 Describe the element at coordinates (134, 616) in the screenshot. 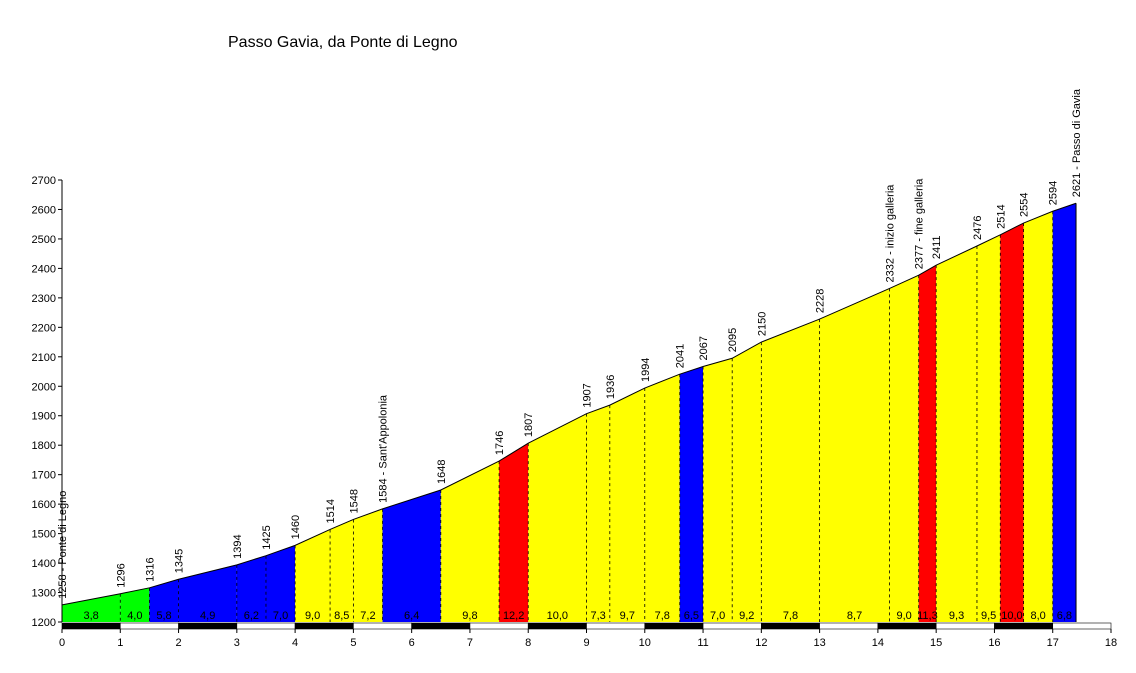

I see `gradient-label: 4,0` at that location.